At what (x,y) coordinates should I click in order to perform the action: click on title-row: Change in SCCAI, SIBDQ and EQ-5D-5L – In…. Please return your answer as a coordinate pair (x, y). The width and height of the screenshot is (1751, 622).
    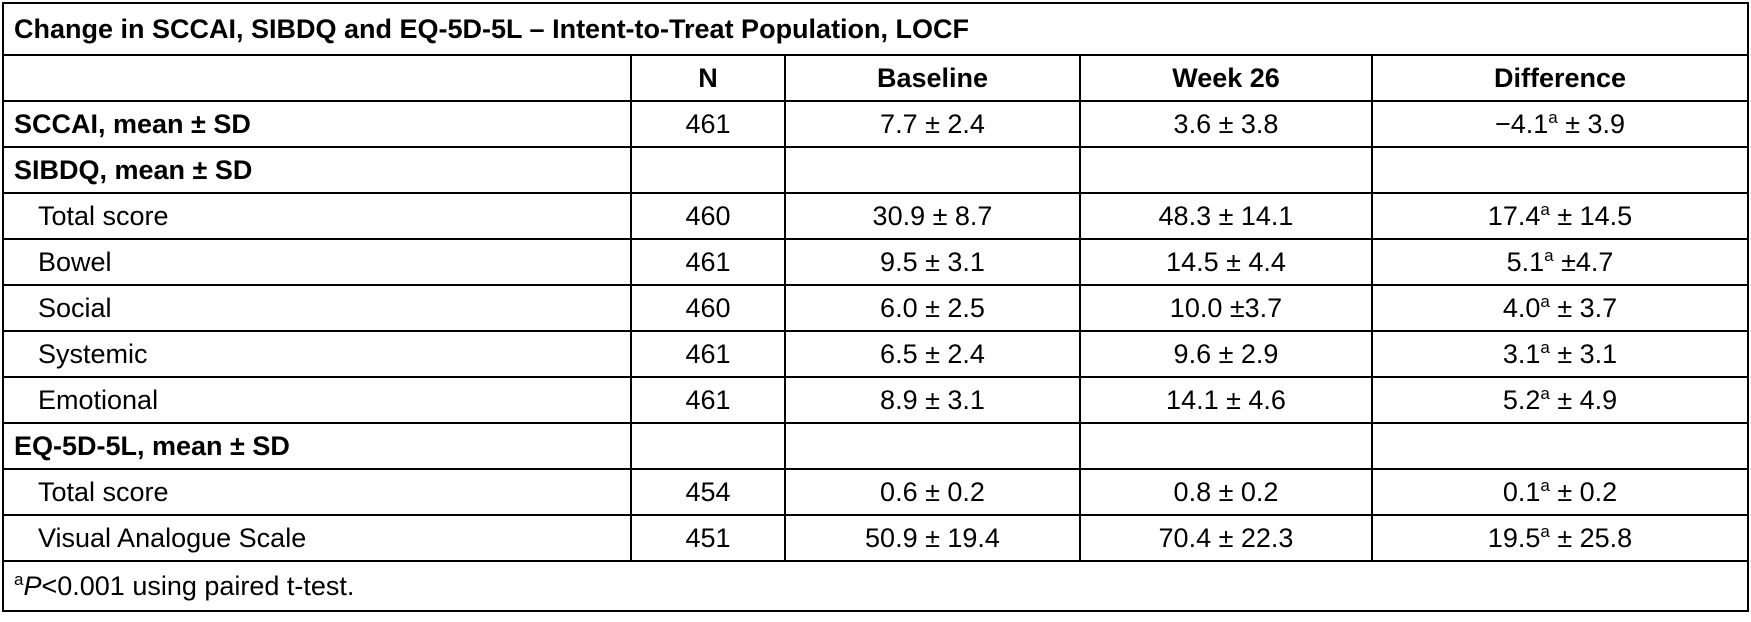
    Looking at the image, I should click on (875, 29).